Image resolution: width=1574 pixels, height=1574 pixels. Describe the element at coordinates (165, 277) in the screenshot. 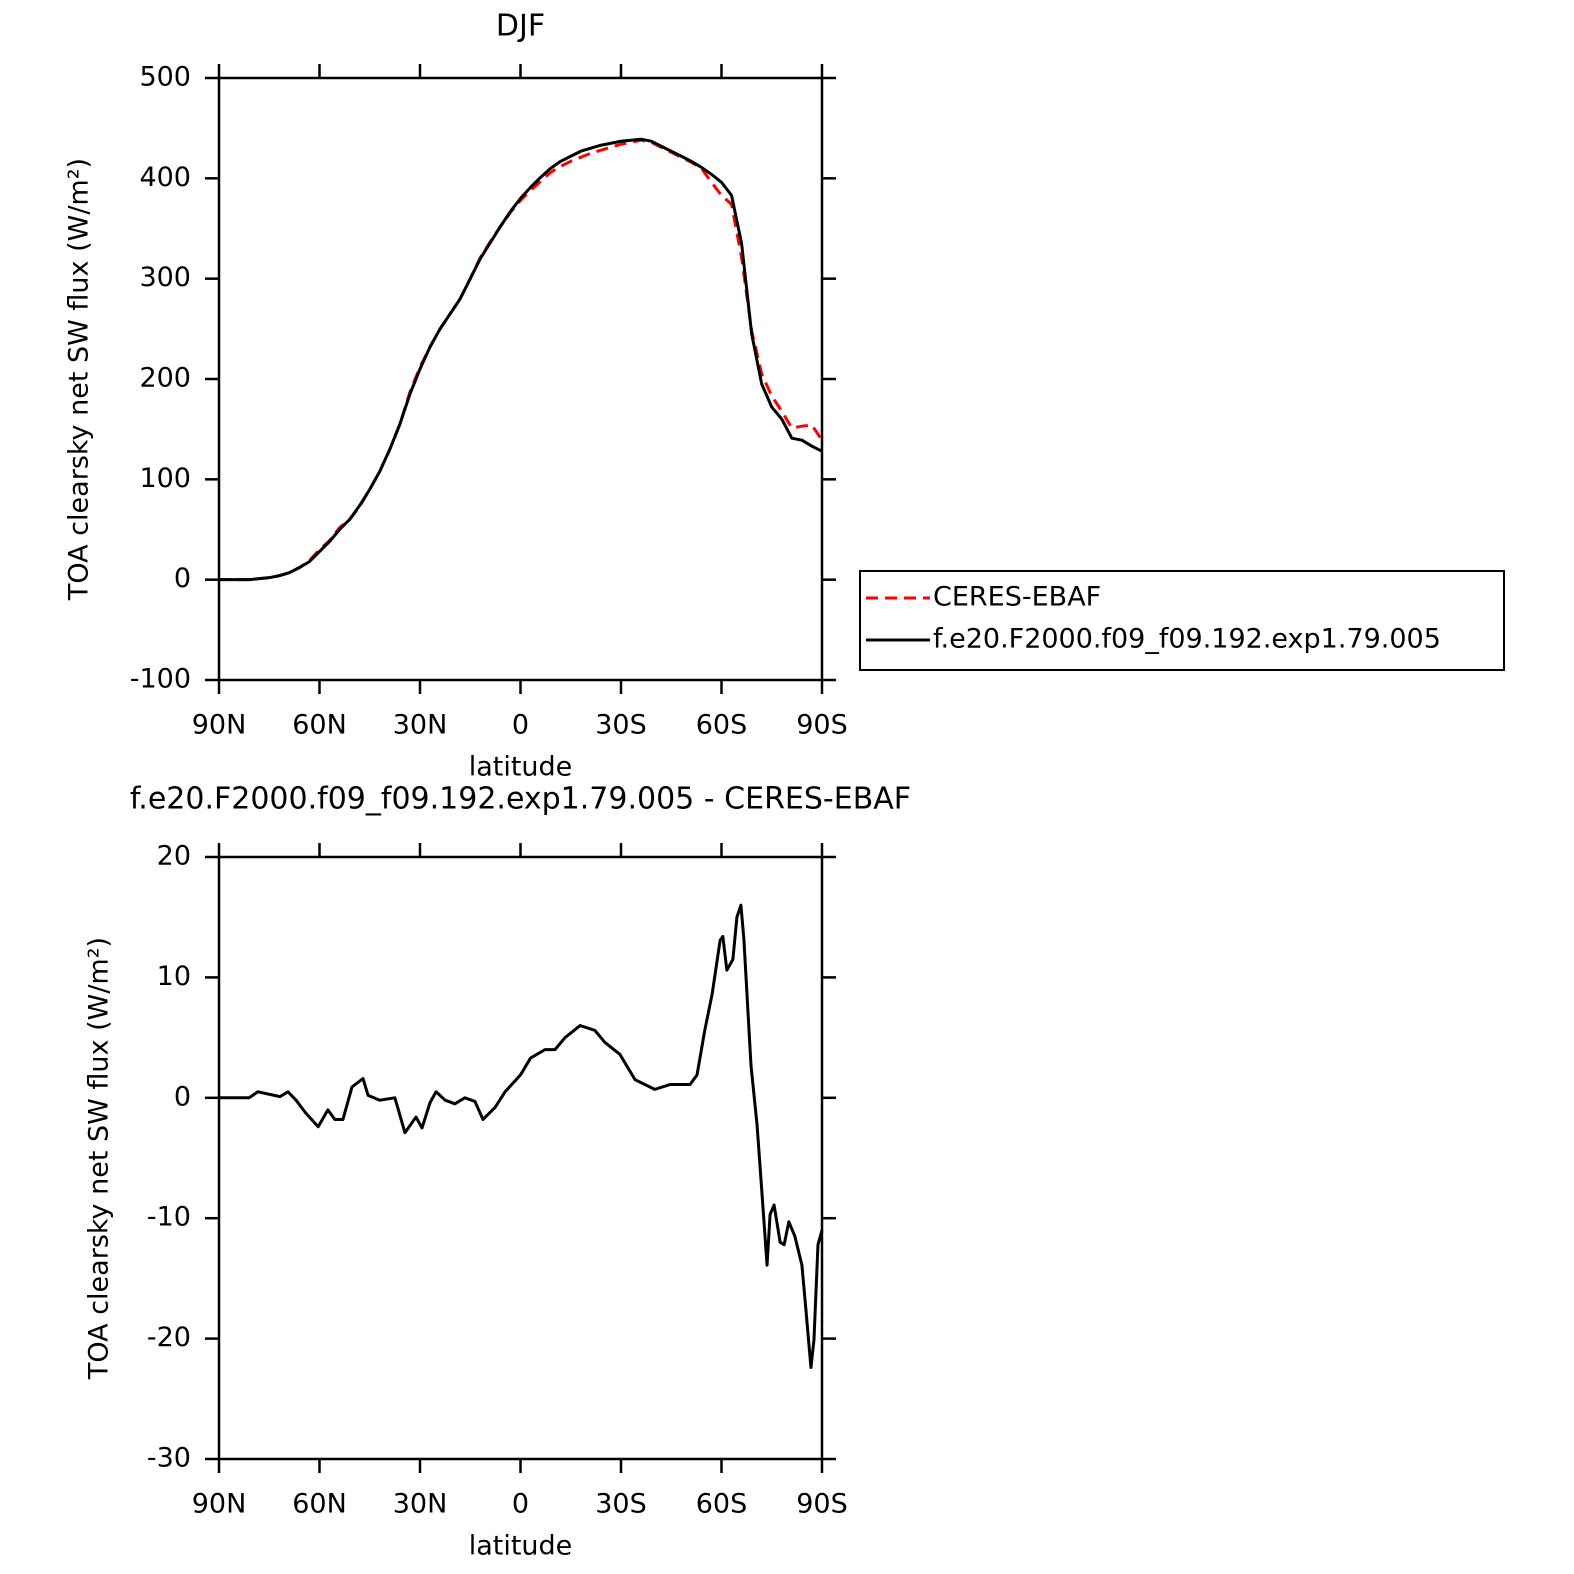

I see `y-tick-label: 300` at that location.